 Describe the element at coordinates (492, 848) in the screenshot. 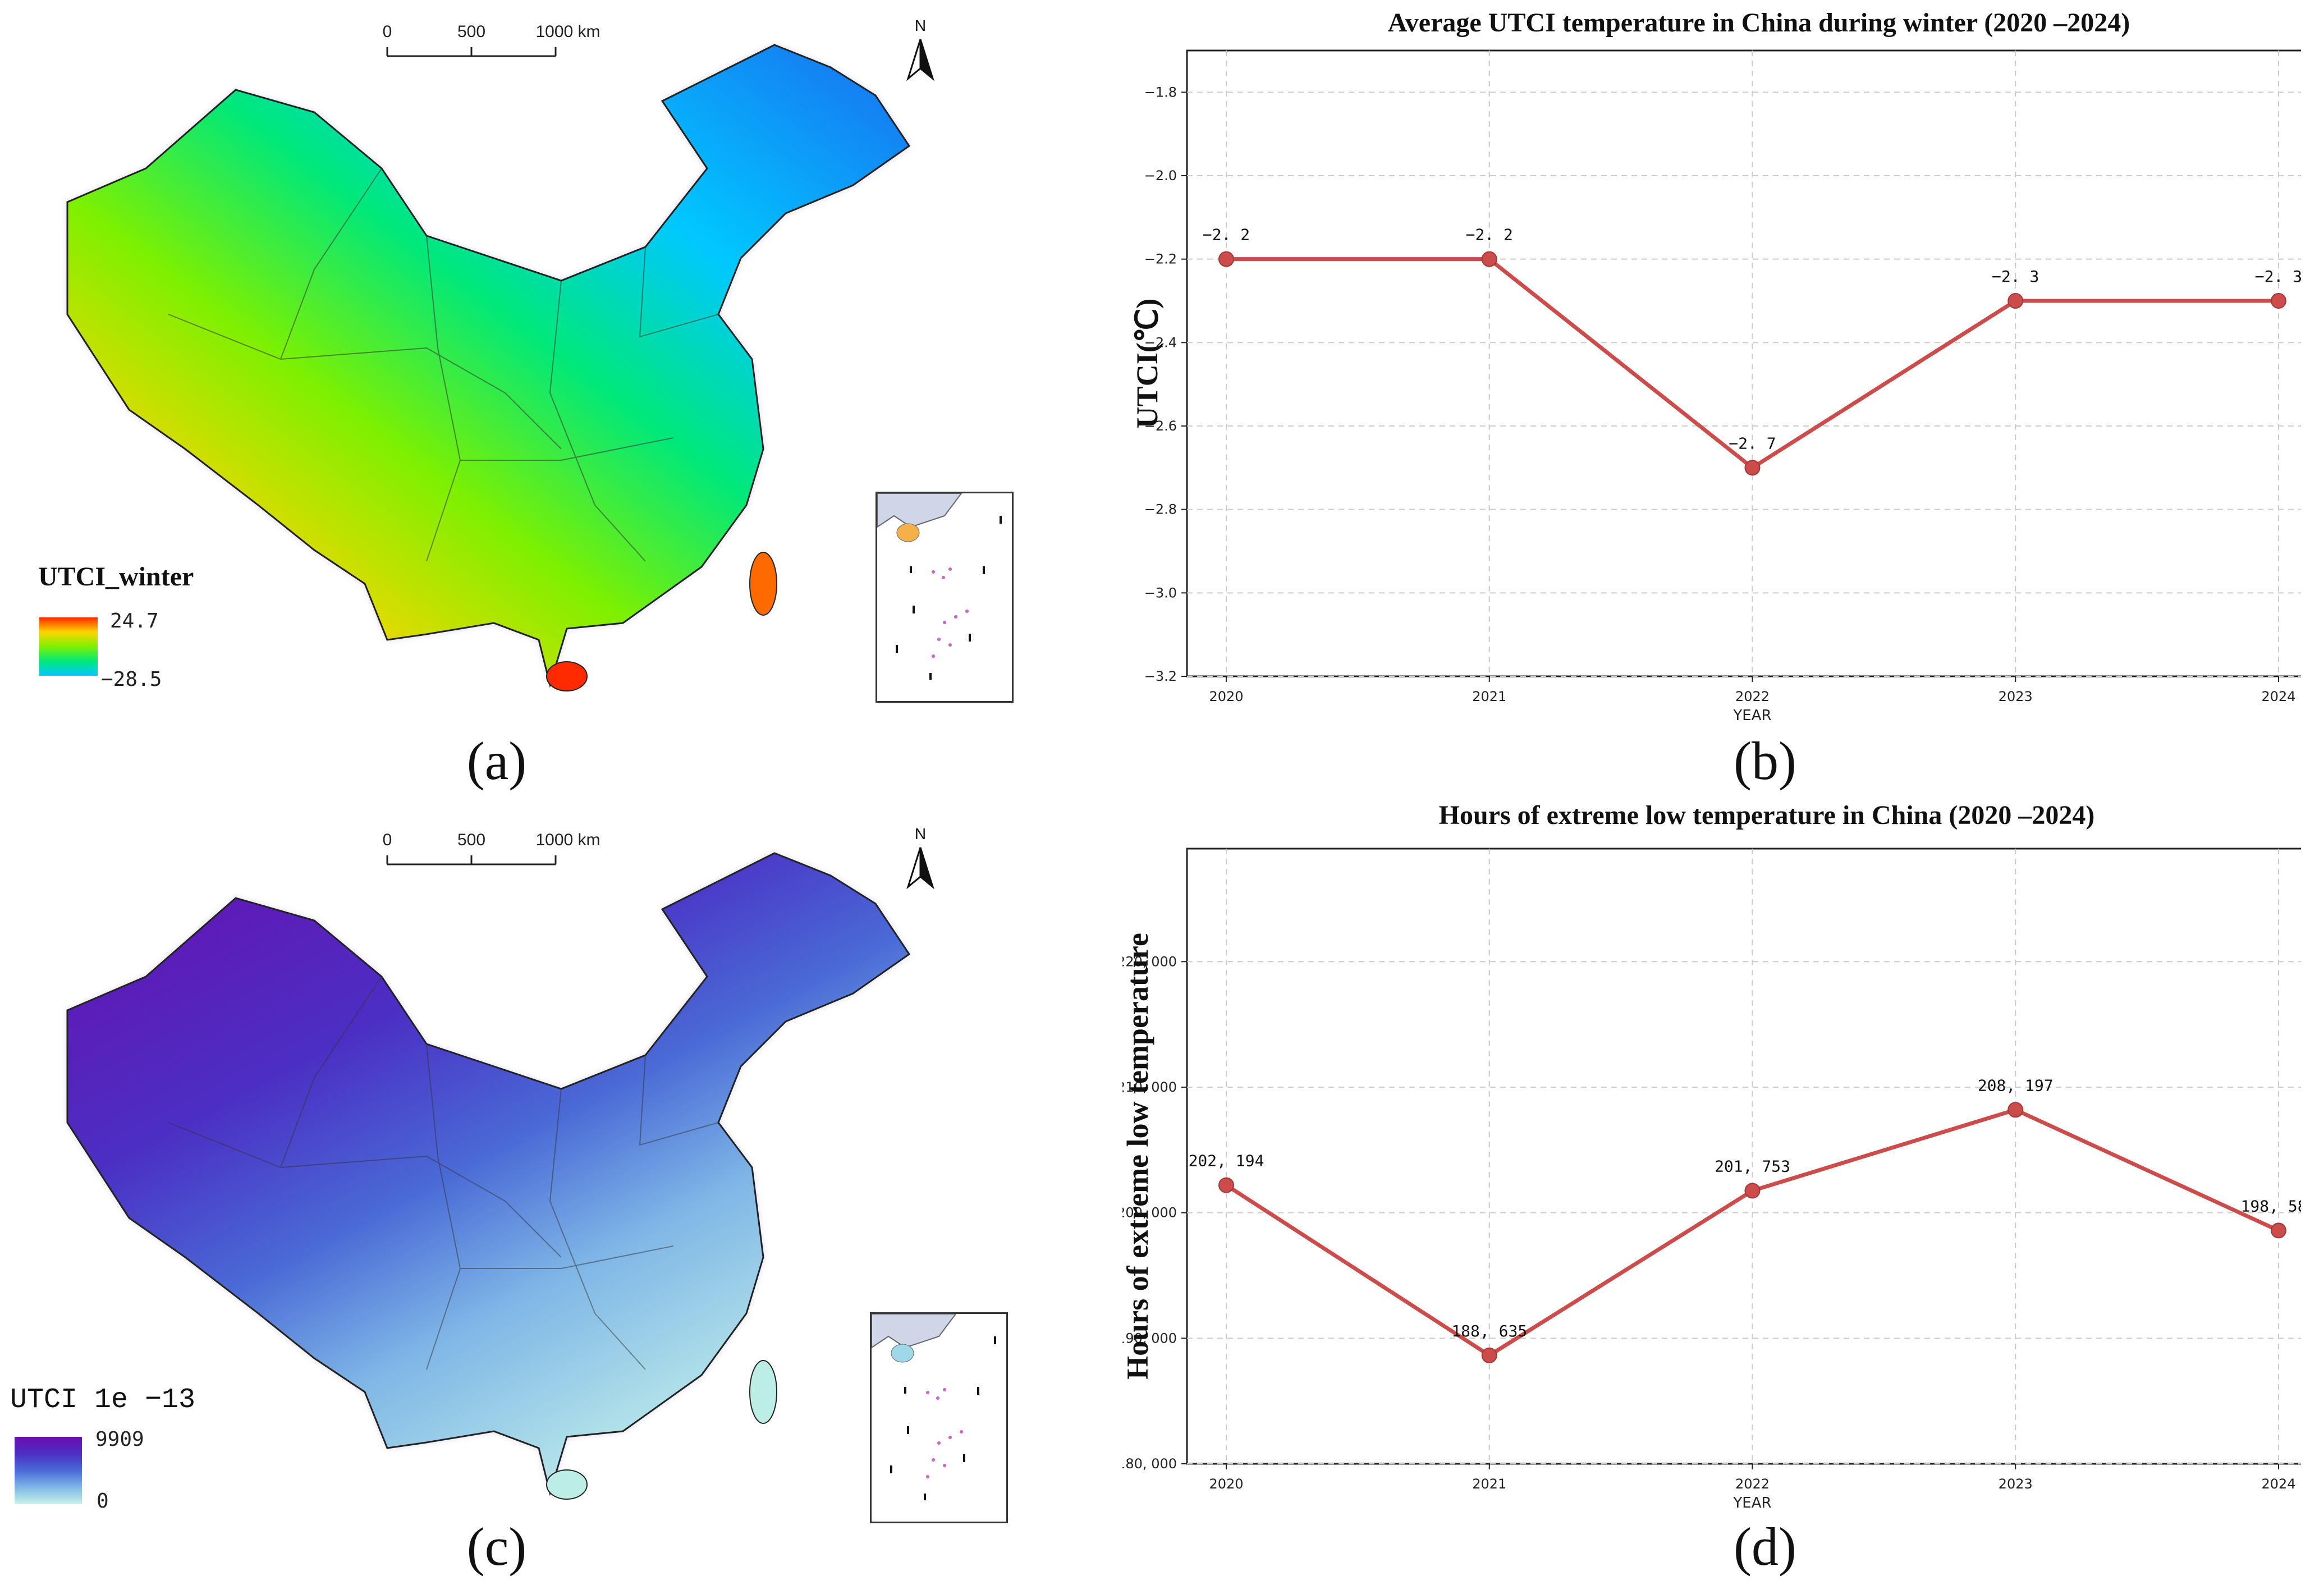

I see `scale-bar-c: 0 500 1000 km` at that location.